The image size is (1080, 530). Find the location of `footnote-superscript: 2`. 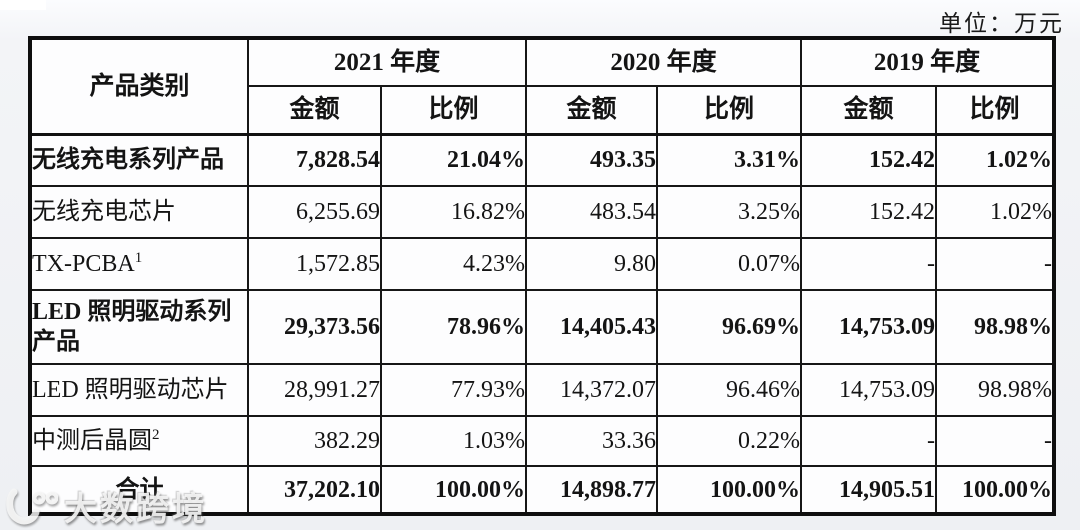

footnote-superscript: 2 is located at coordinates (156, 435).